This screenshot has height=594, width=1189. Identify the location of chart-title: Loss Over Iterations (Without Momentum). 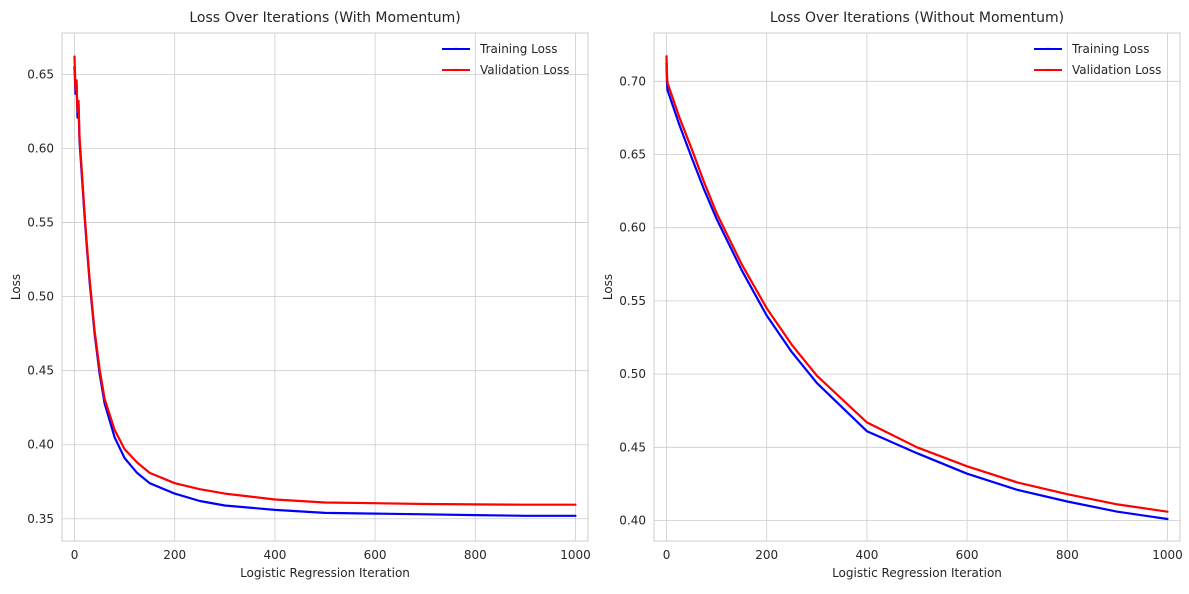
(917, 18).